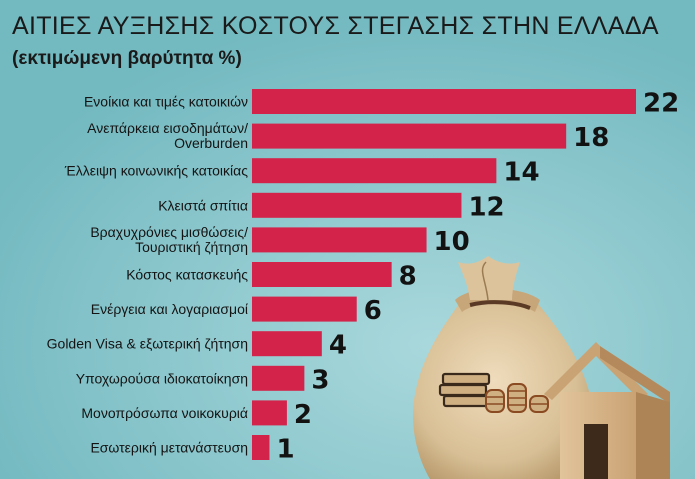  I want to click on category-label-1: Ανεπάρκεια εισοδημάτων/Overburden, so click(167, 135).